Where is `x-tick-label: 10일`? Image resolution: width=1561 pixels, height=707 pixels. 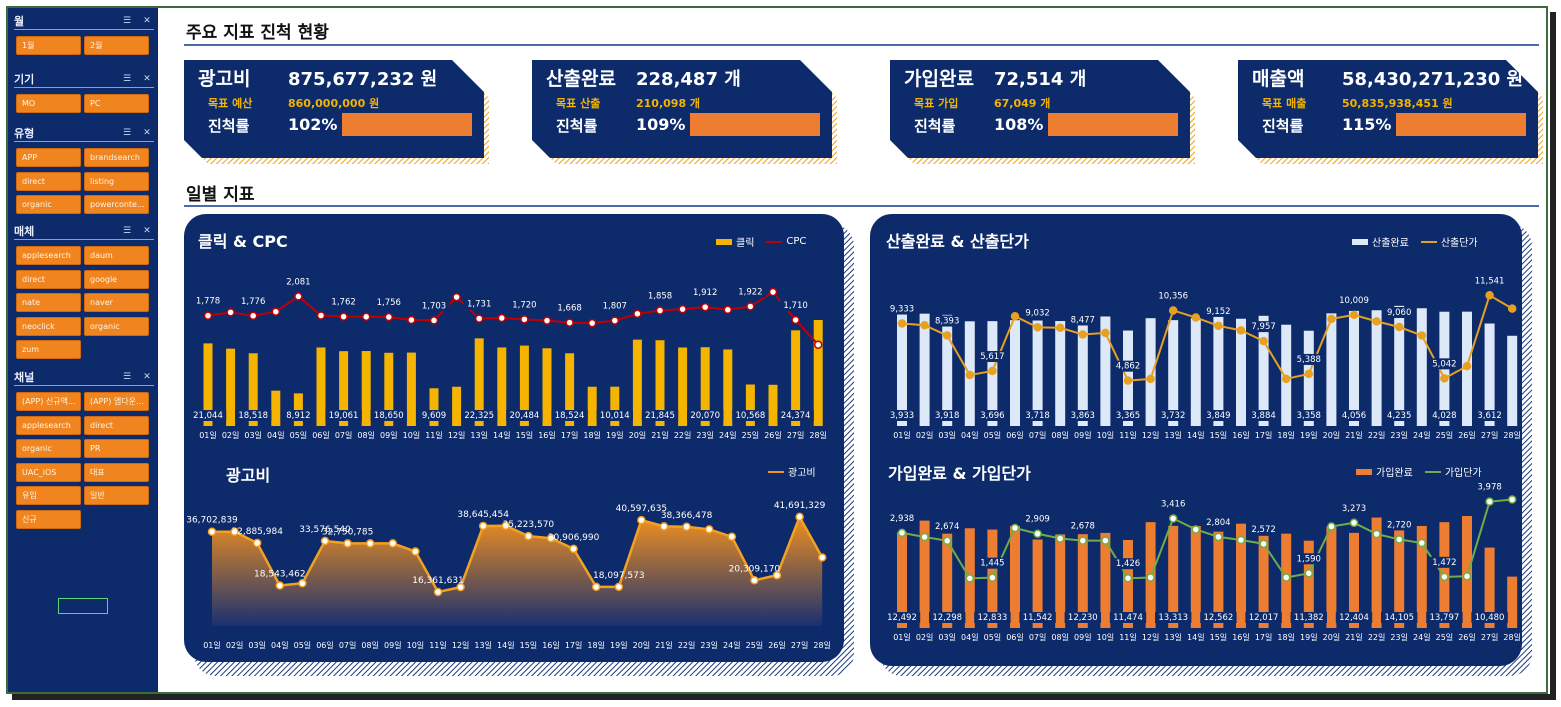 x-tick-label: 10일 is located at coordinates (412, 435).